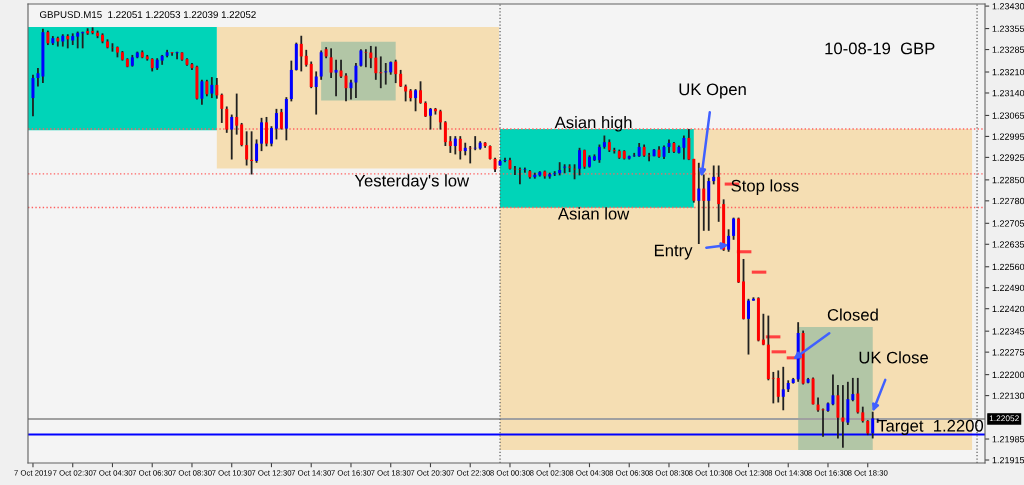 This screenshot has height=485, width=1024. What do you see at coordinates (1008, 352) in the screenshot?
I see `y-tick-label: 1.22275` at bounding box center [1008, 352].